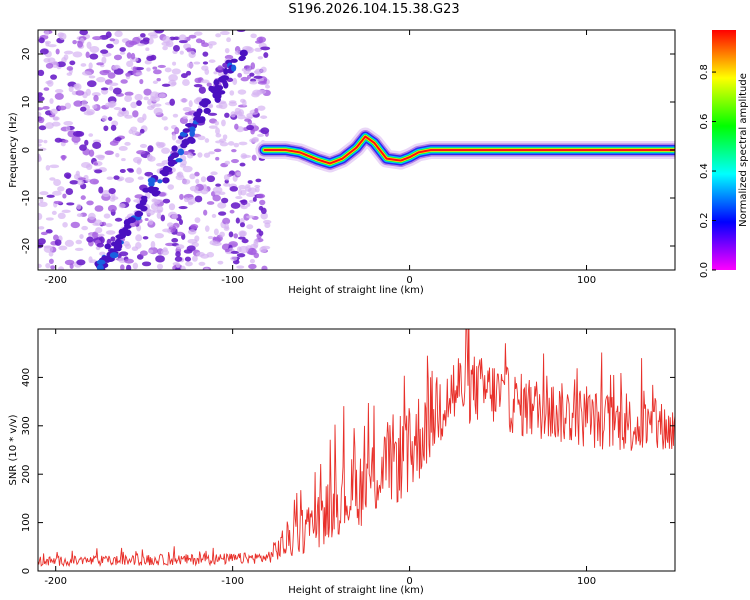  Describe the element at coordinates (55, 280) in the screenshot. I see `spectrogram-x-tick-label: -200` at that location.